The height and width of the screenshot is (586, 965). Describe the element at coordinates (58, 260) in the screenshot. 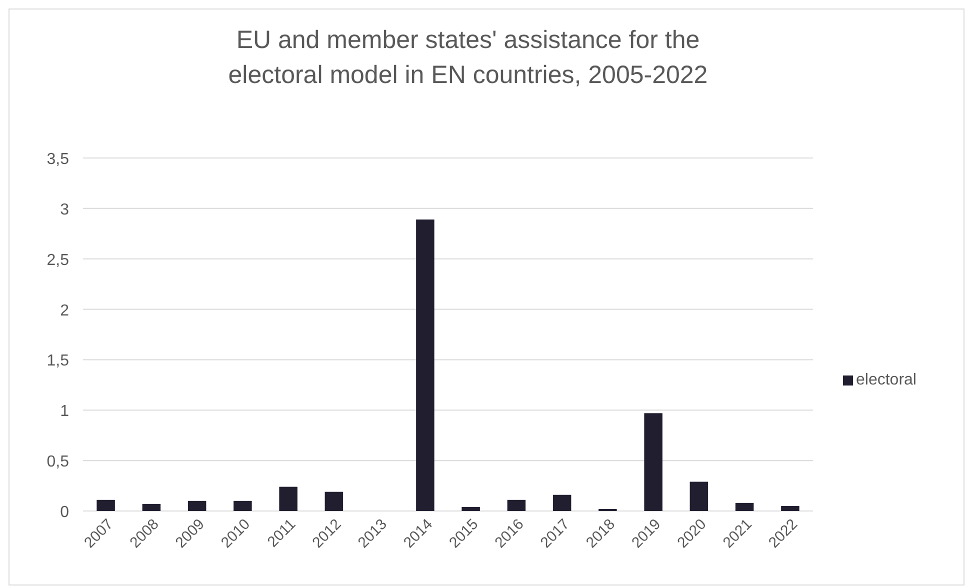

I see `y-tick-label: 2,5` at that location.